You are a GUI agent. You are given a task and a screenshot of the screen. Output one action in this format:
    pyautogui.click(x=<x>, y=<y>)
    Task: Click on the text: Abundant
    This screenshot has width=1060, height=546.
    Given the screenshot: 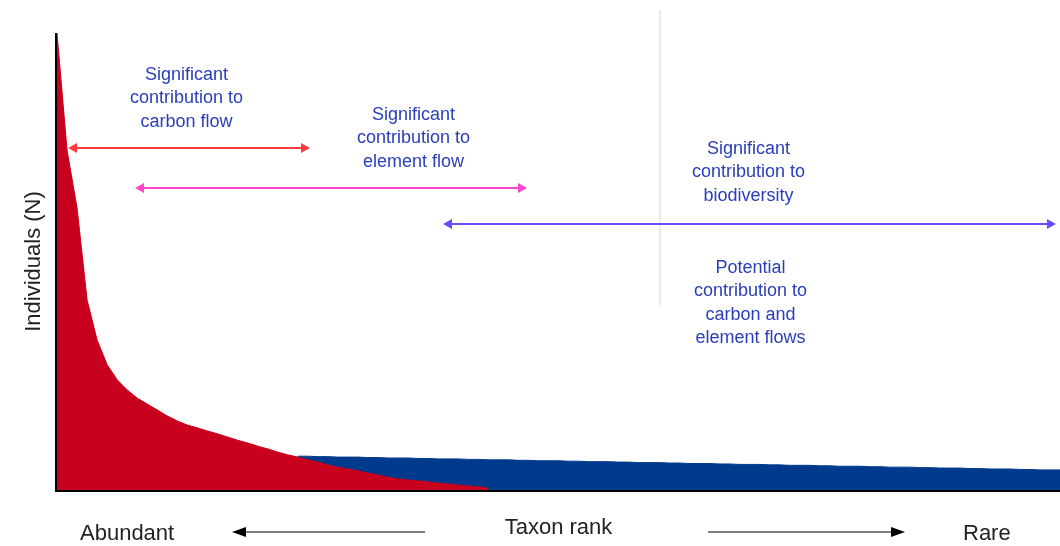 What is the action you would take?
    pyautogui.click(x=127, y=532)
    